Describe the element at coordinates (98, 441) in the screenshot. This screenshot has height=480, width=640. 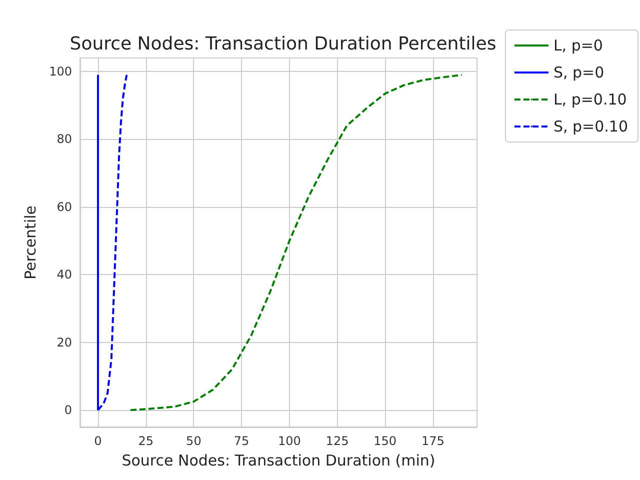
I see `x-tick-label: 0` at that location.